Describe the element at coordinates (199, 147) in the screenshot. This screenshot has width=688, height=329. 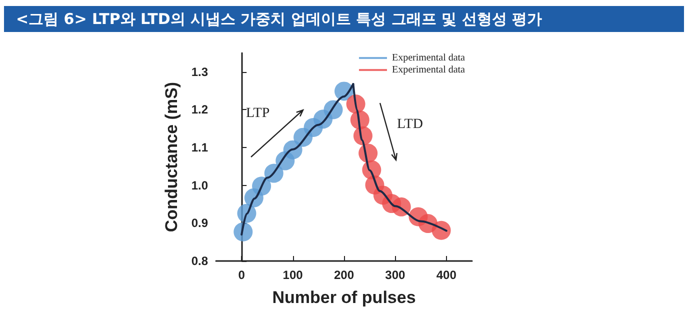
I see `y-tick-label: 1.1` at that location.